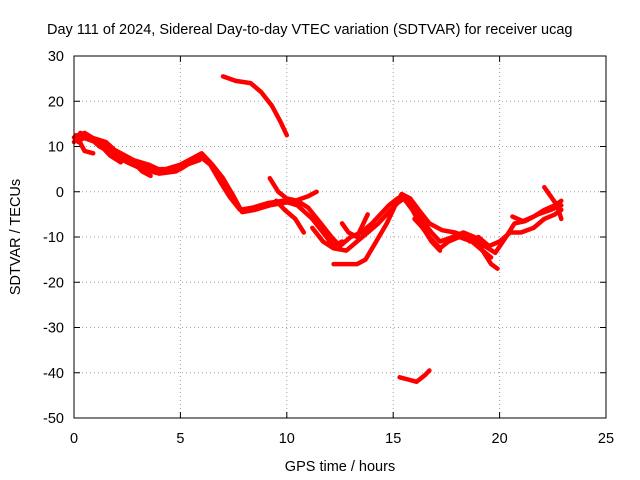 The image size is (640, 480). Describe the element at coordinates (60, 193) in the screenshot. I see `y-tick-label: 0` at that location.